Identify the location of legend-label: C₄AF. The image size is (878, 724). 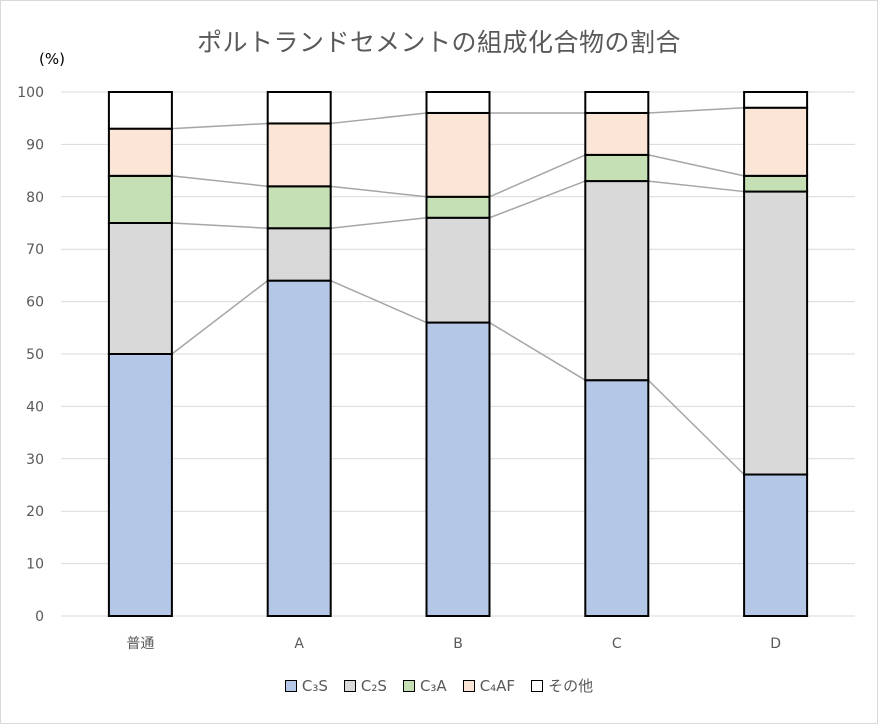
(497, 685).